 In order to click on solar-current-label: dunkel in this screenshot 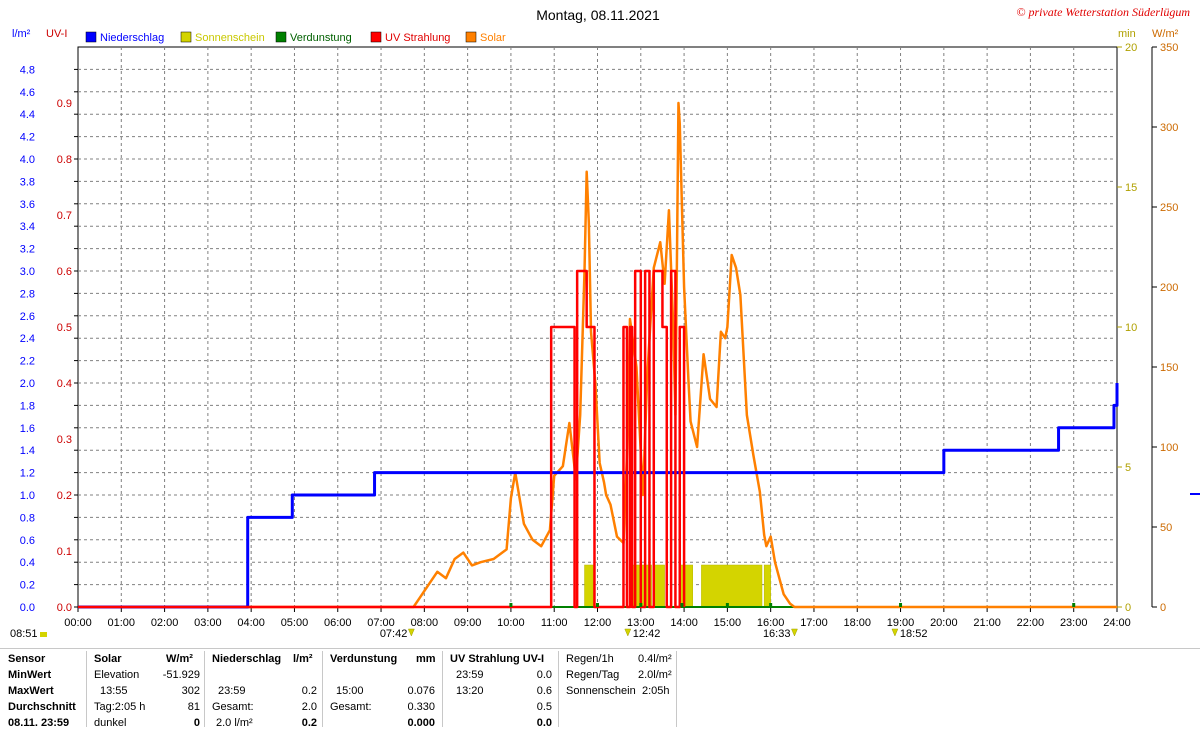, I will do `click(110, 723)`.